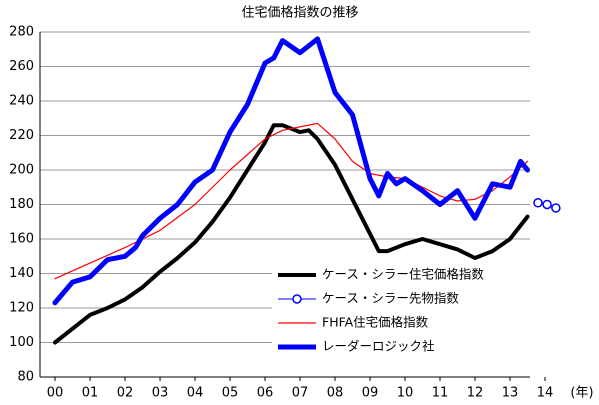  Describe the element at coordinates (90, 393) in the screenshot. I see `x-tick-label: 01` at that location.